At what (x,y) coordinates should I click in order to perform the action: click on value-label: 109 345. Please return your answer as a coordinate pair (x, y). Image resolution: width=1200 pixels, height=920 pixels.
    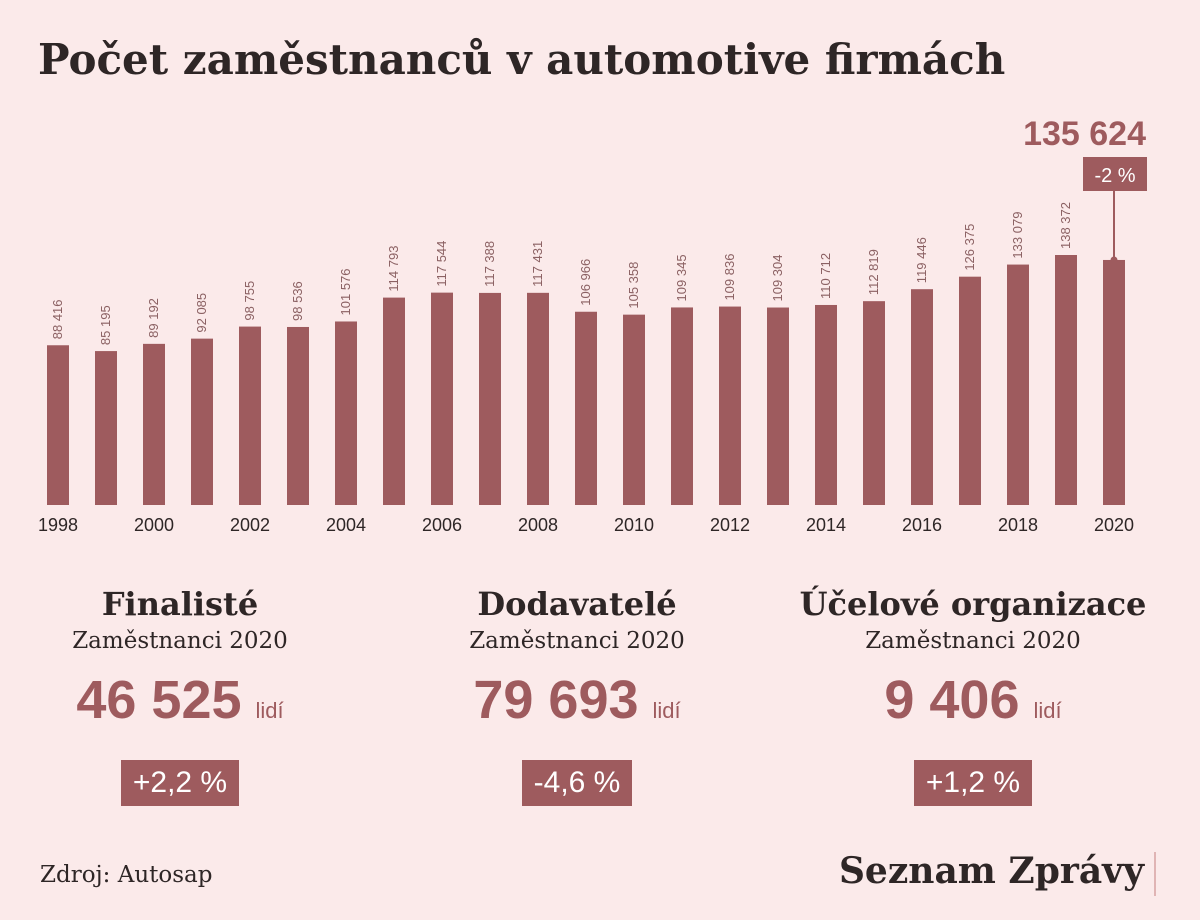
    Looking at the image, I should click on (681, 277).